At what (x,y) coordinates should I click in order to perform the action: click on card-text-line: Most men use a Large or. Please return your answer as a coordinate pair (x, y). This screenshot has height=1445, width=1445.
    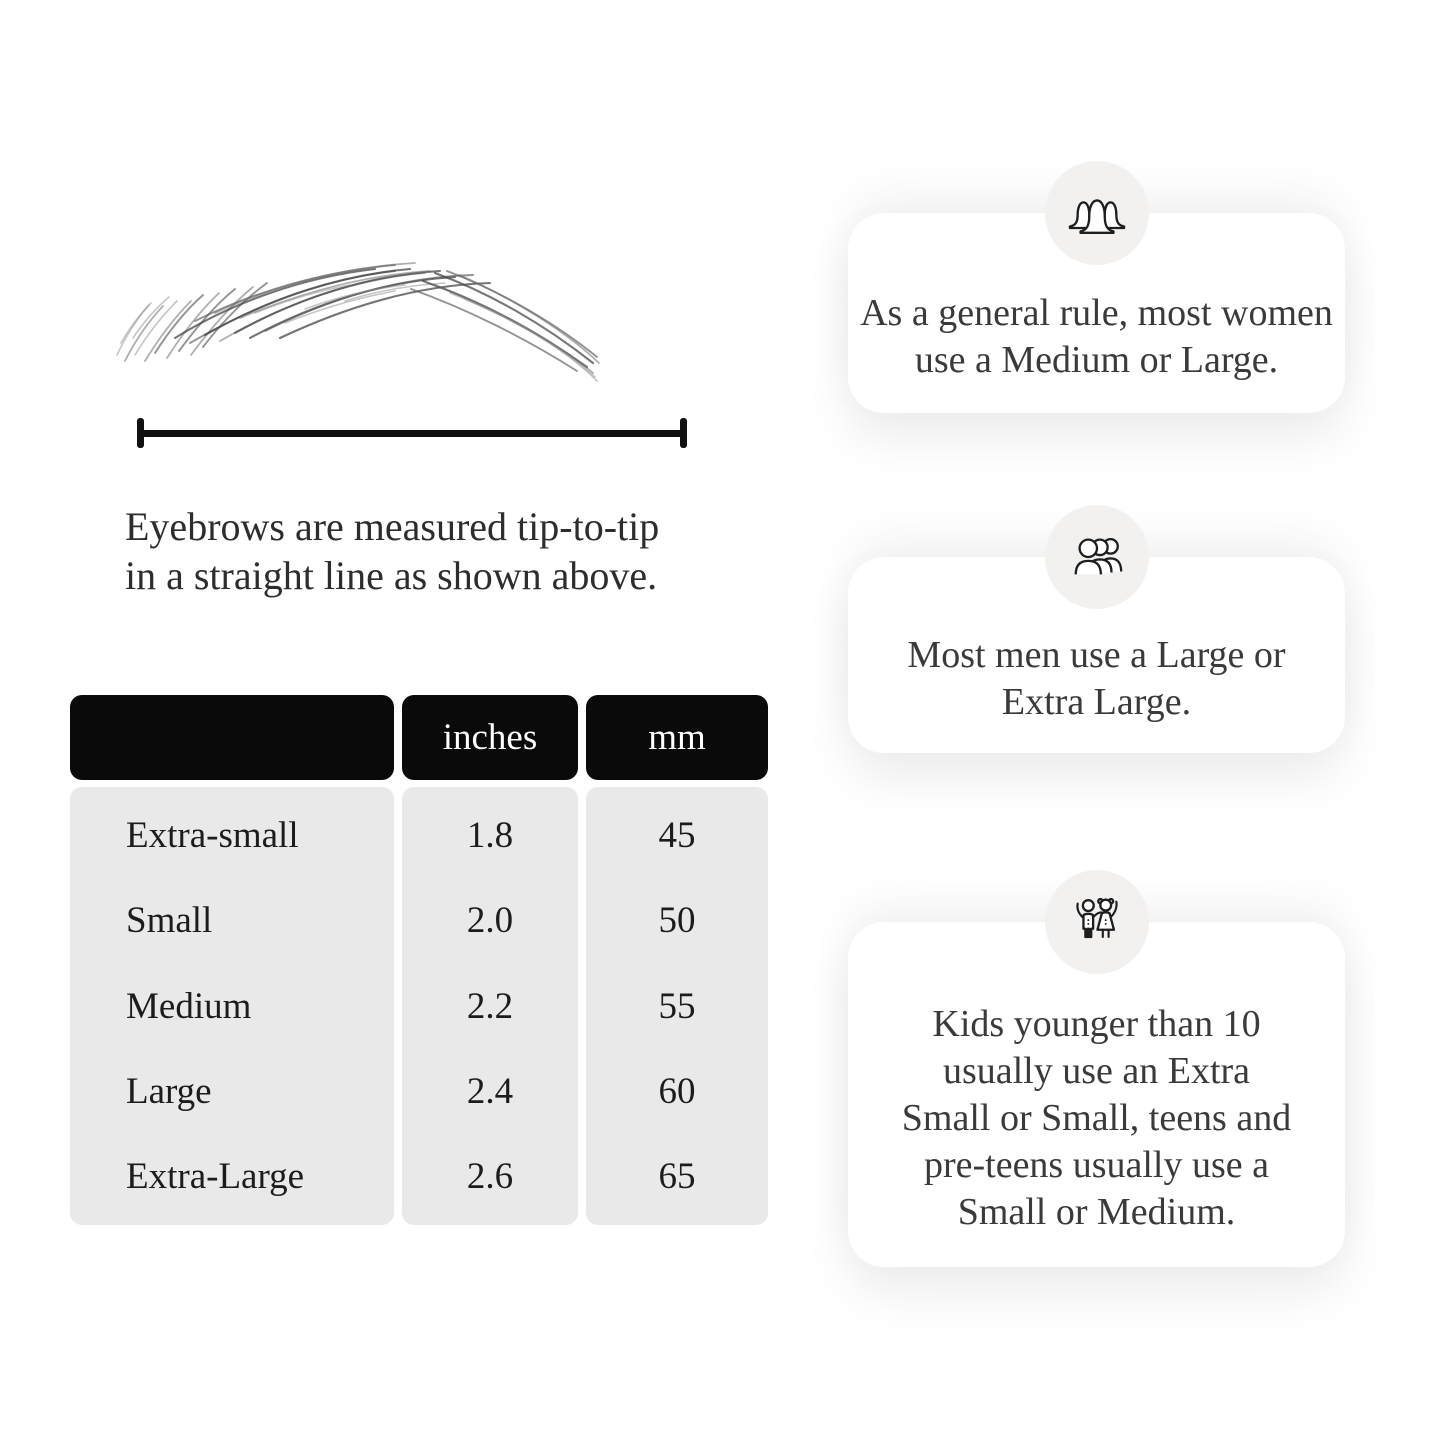
    Looking at the image, I should click on (1096, 655).